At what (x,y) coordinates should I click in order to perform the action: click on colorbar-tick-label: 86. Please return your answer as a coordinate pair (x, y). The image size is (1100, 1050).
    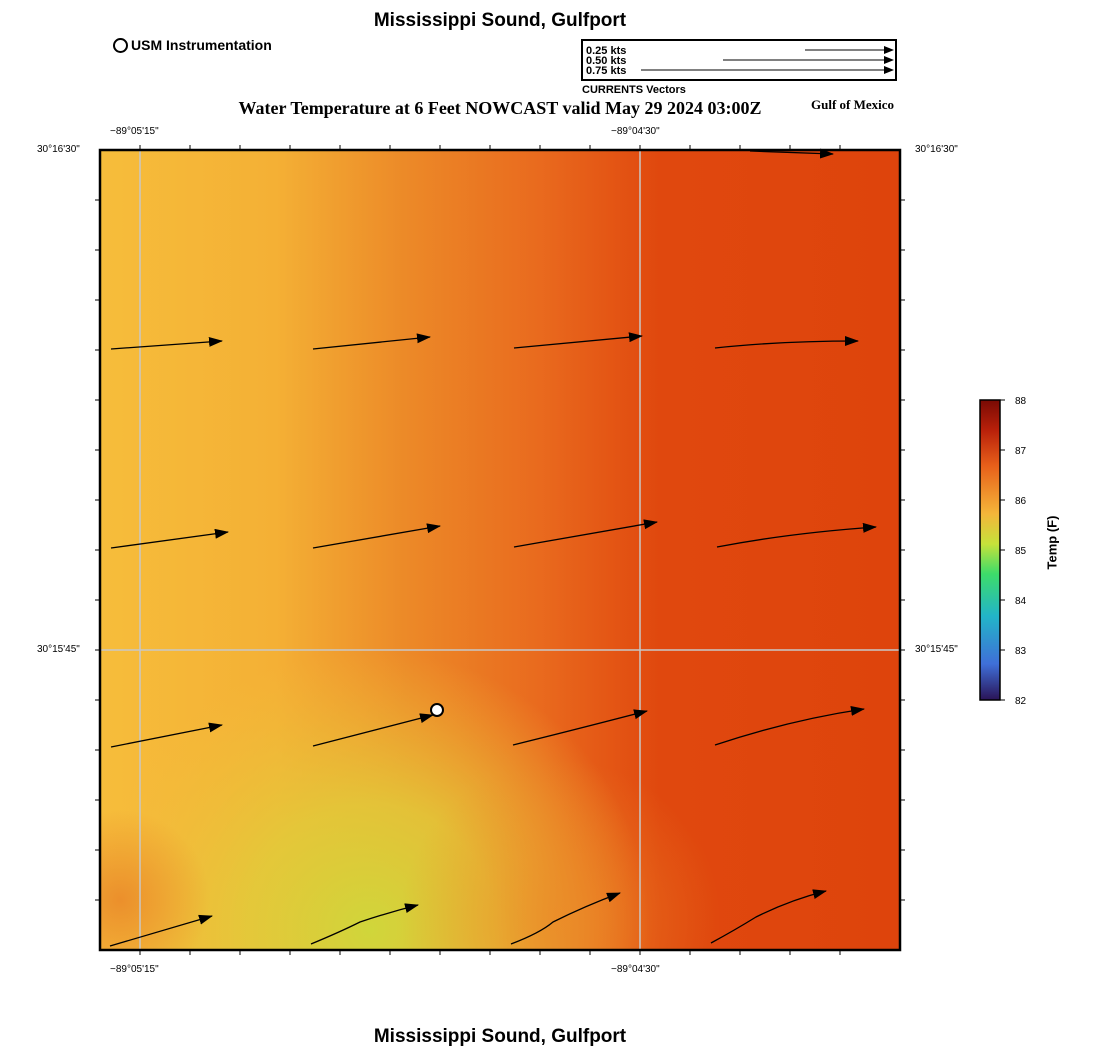
    Looking at the image, I should click on (1021, 501).